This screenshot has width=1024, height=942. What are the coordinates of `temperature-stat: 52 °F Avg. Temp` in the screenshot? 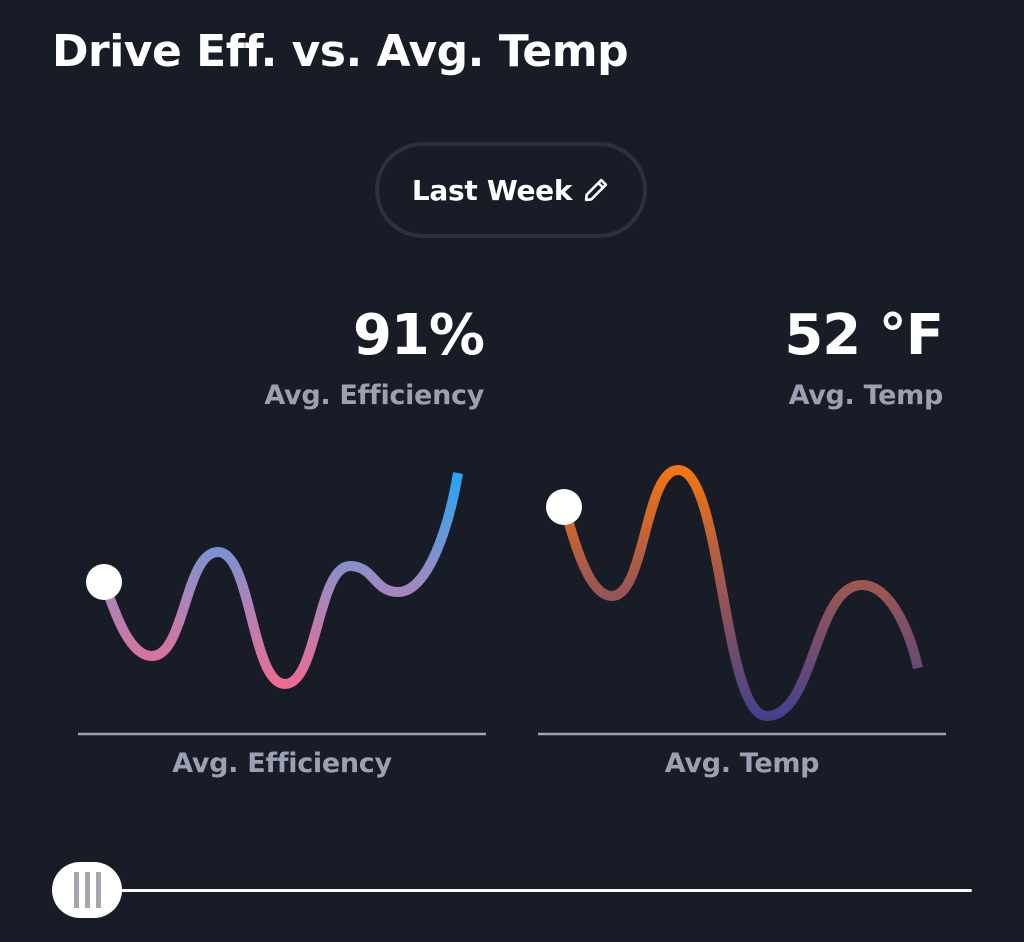 It's located at (864, 358).